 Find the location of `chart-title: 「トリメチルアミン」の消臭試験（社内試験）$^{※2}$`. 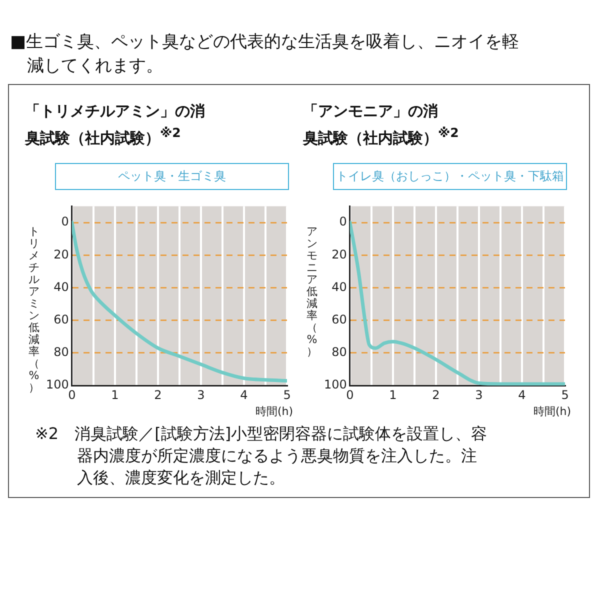

chart-title: 「トリメチルアミン」の消臭試験（社内試験）$^{※2}$ is located at coordinates (115, 124).